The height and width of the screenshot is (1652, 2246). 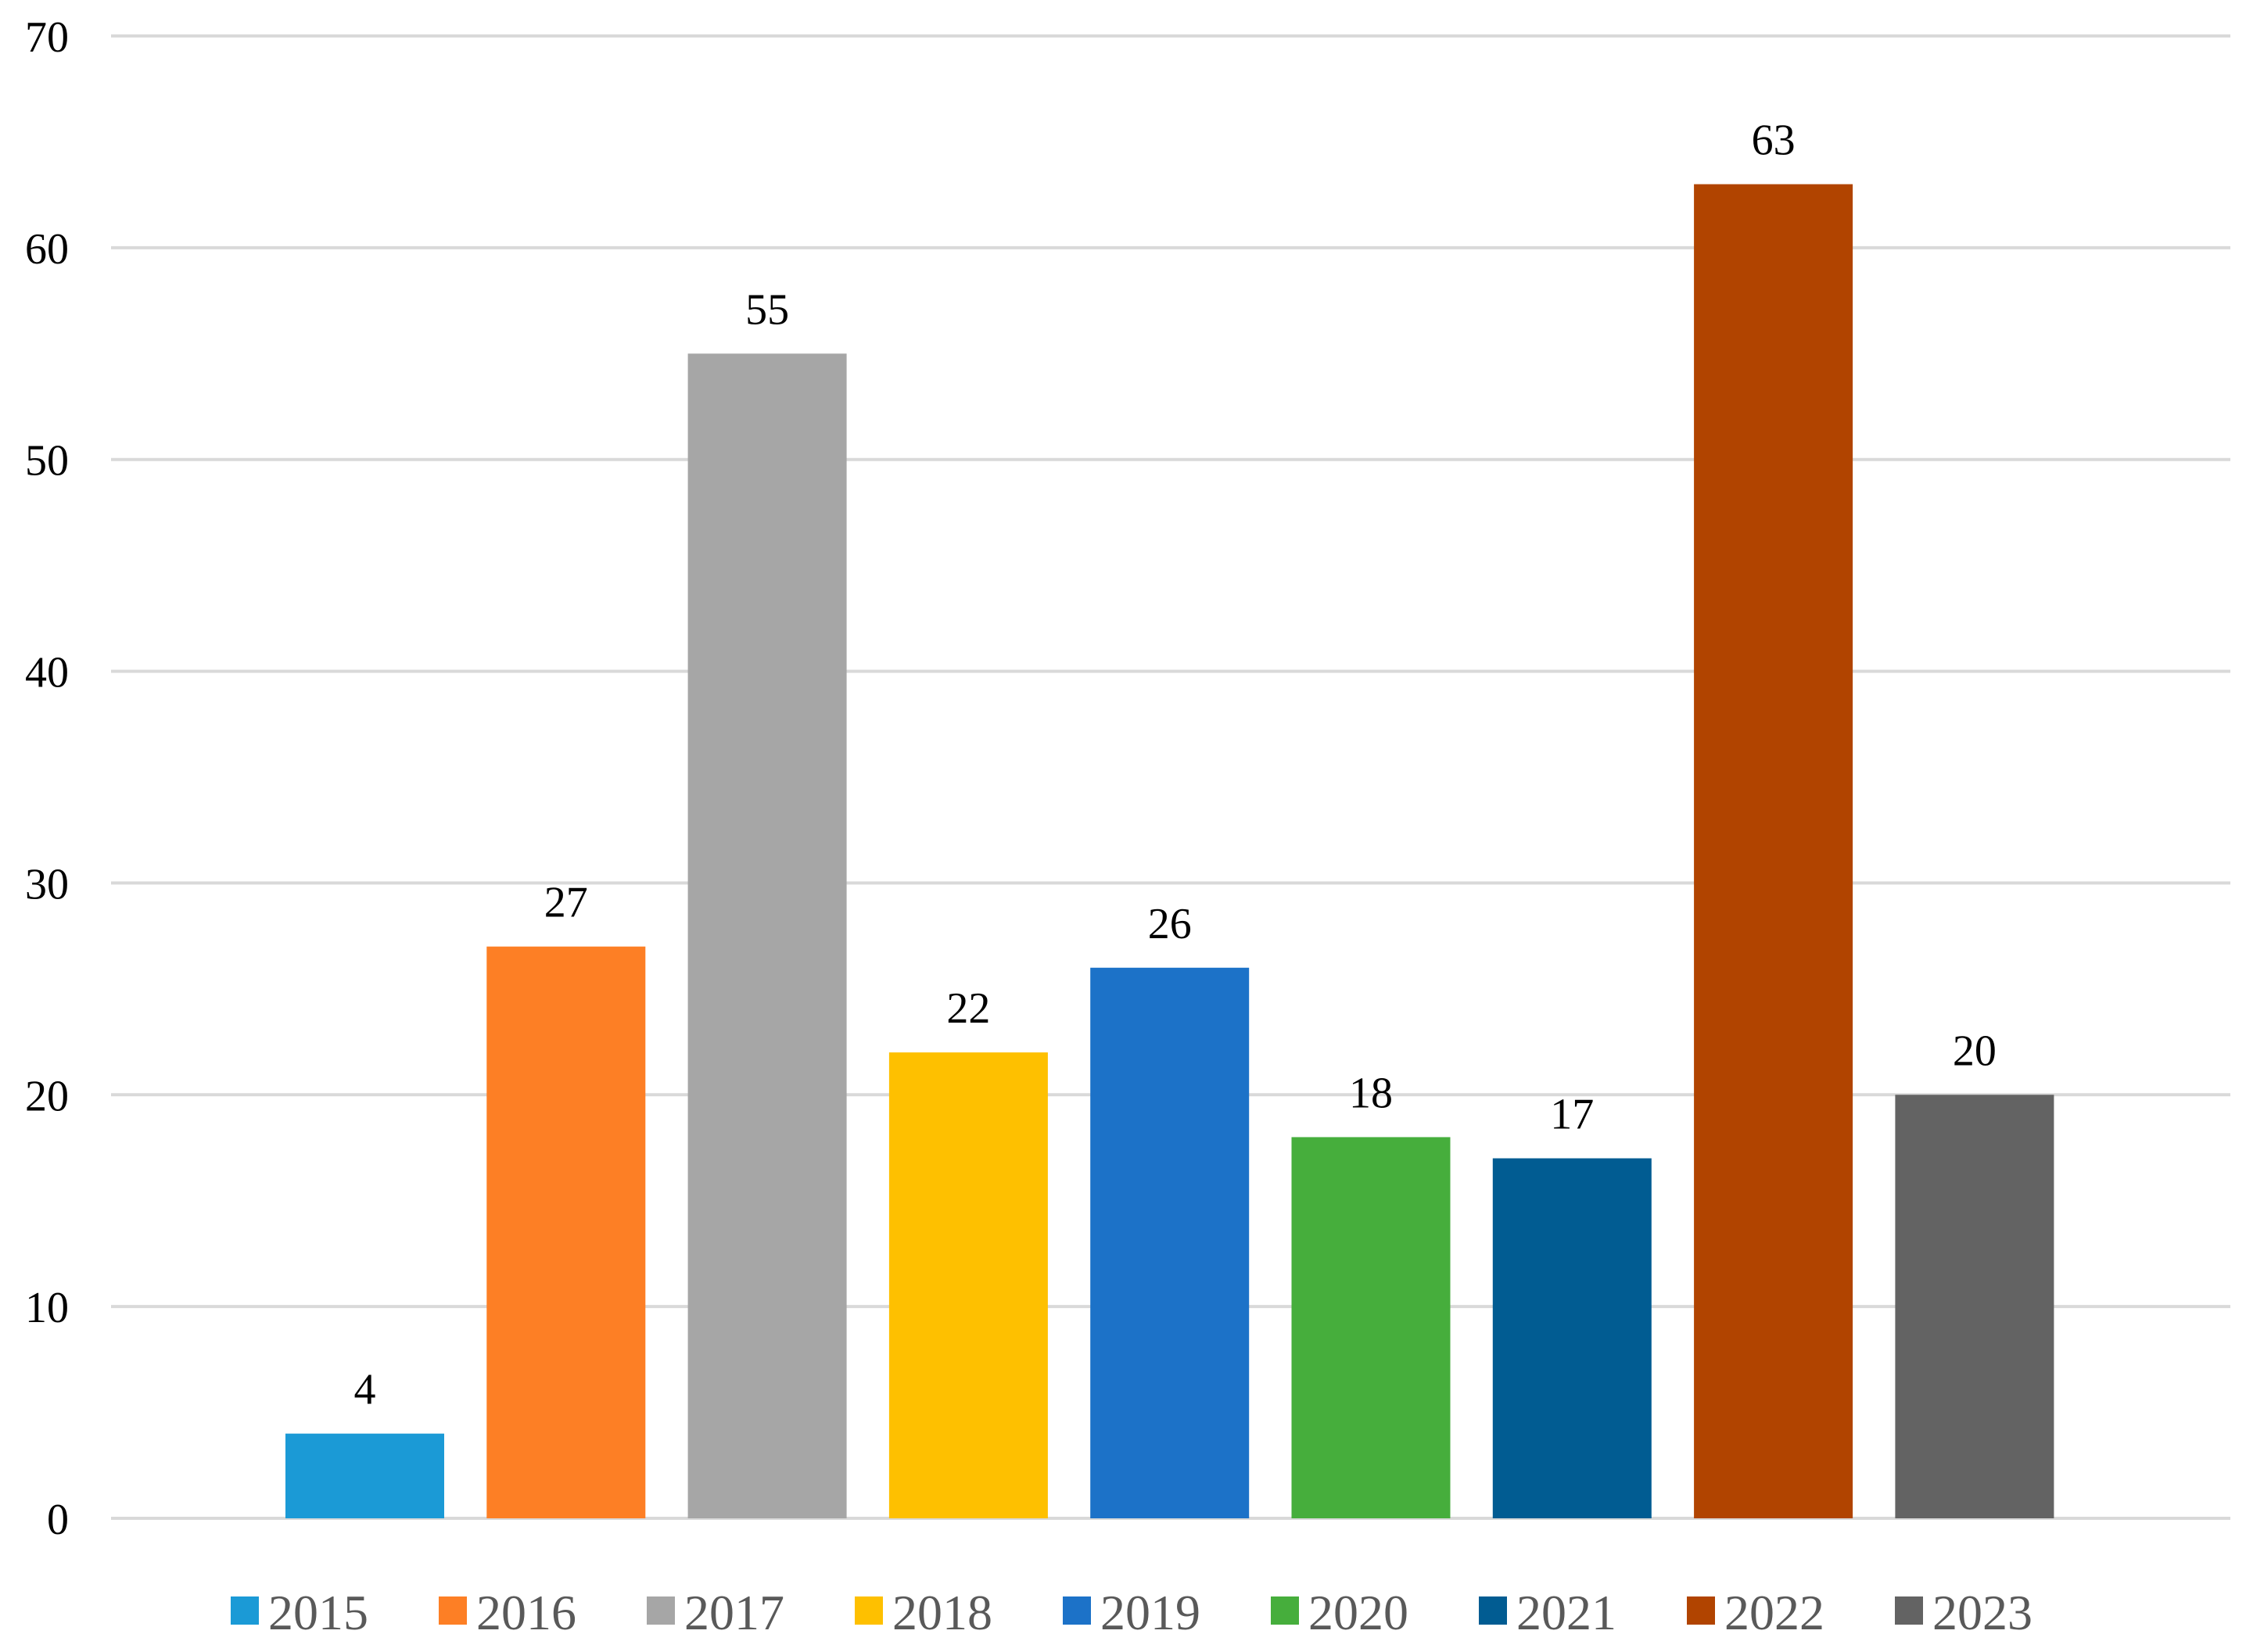 What do you see at coordinates (1371, 1093) in the screenshot?
I see `data-label-2020: 18` at bounding box center [1371, 1093].